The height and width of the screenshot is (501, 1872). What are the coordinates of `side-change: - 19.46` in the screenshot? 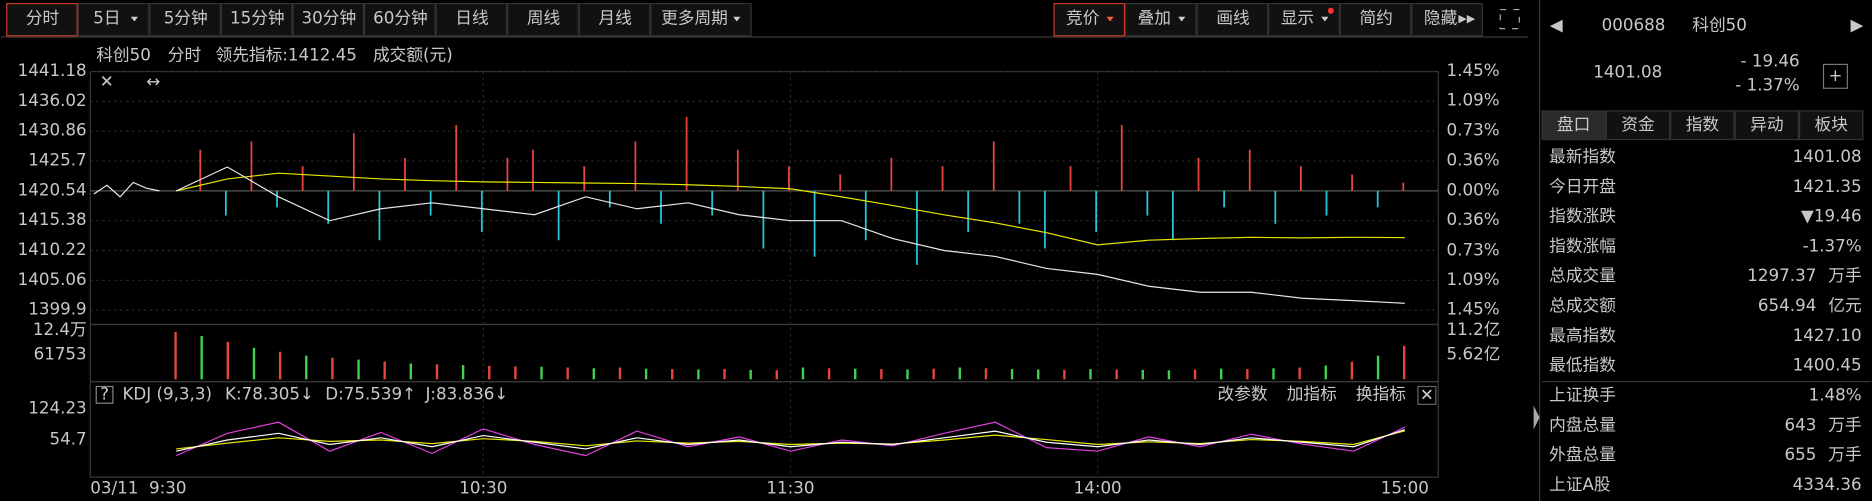 It's located at (1770, 61).